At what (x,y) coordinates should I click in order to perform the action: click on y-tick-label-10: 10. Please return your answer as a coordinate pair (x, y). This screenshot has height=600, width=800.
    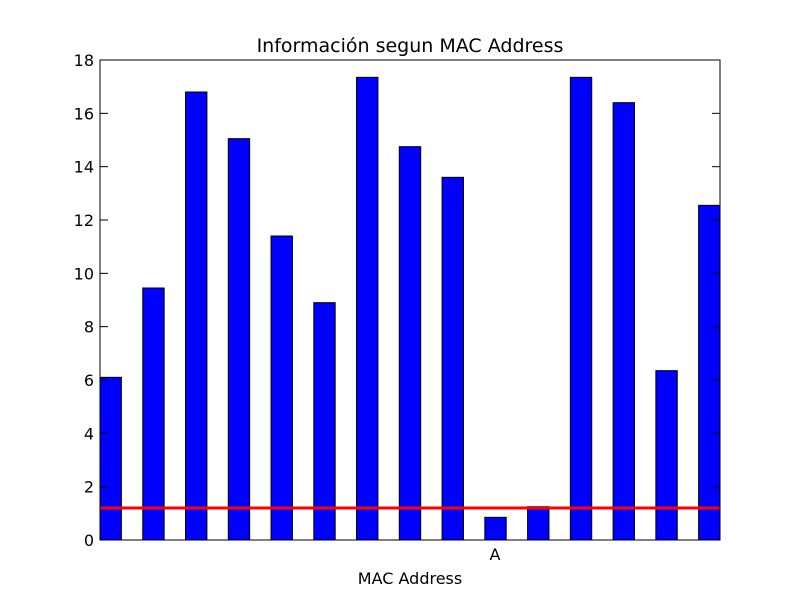
    Looking at the image, I should click on (84, 273).